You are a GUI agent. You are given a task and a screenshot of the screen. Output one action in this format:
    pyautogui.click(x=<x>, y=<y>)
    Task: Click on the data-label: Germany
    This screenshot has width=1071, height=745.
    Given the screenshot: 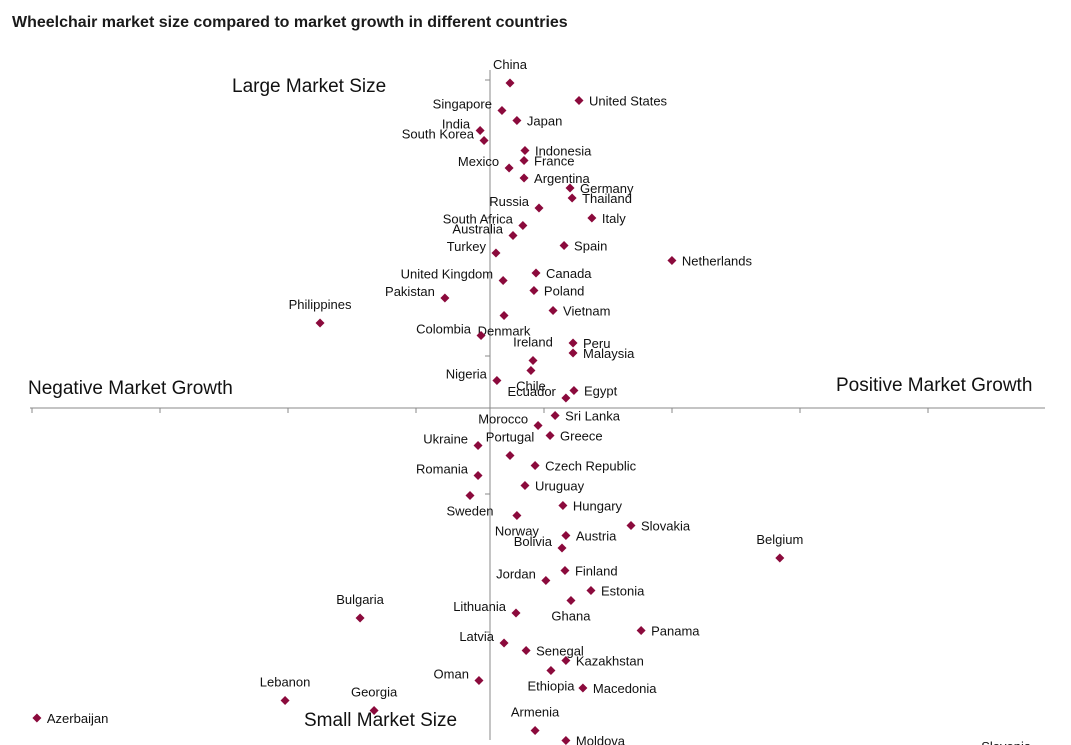 What is the action you would take?
    pyautogui.click(x=607, y=188)
    